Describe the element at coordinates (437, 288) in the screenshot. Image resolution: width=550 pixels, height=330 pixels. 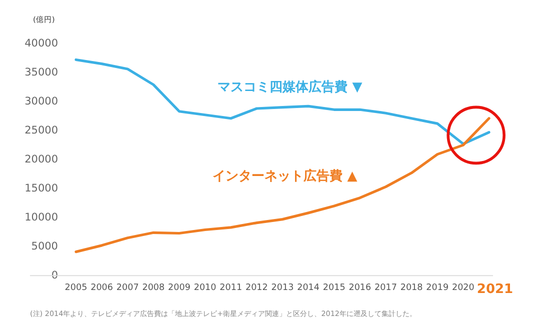
I see `x-tick-label: 2019` at that location.